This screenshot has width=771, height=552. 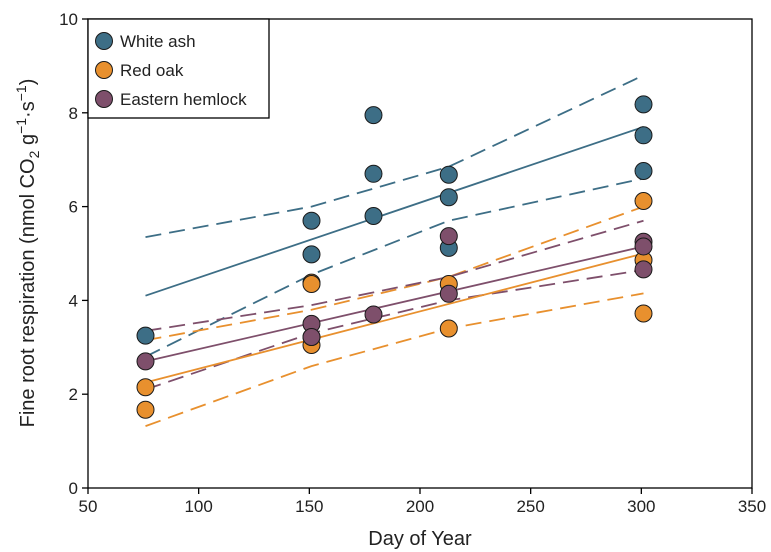 What do you see at coordinates (73, 113) in the screenshot?
I see `y-tick-label: 8` at bounding box center [73, 113].